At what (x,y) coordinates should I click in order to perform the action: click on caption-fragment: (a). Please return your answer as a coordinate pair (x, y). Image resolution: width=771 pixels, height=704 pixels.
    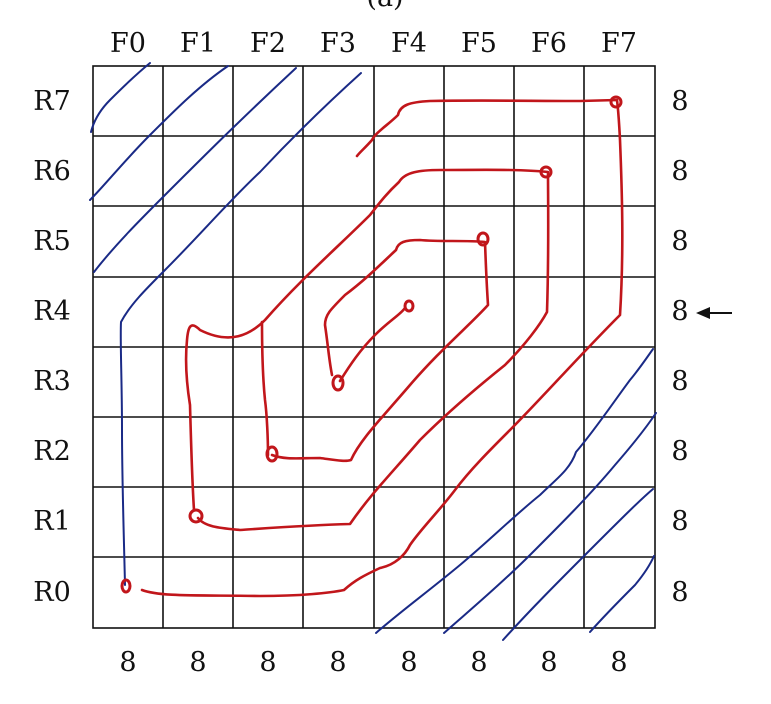
    Looking at the image, I should click on (384, 6).